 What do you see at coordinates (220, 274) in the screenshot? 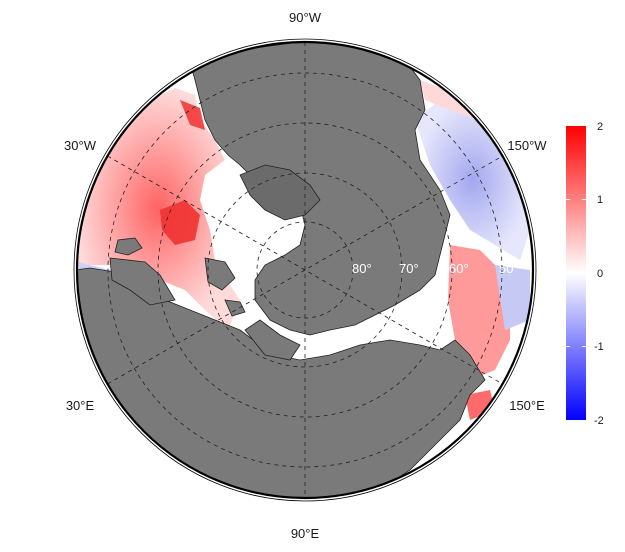
I see `svalbard` at bounding box center [220, 274].